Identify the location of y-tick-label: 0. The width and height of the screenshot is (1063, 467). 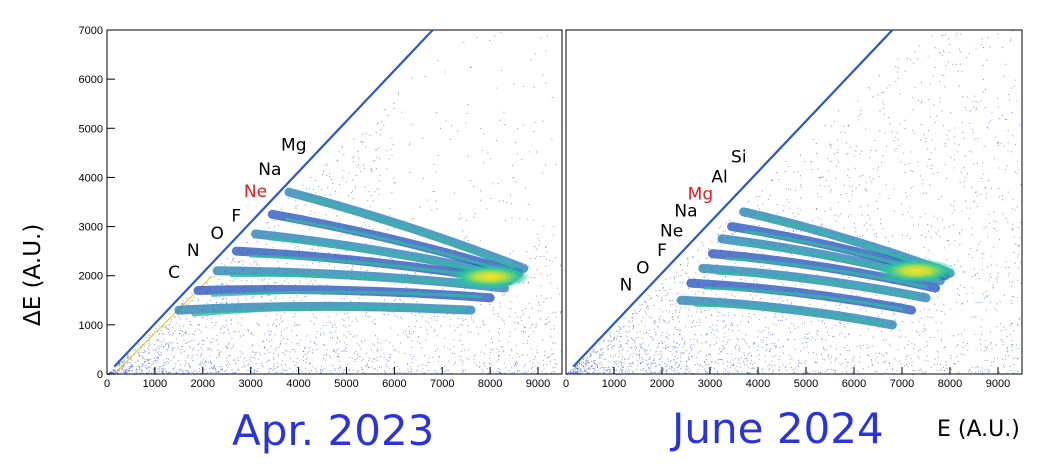
(100, 375).